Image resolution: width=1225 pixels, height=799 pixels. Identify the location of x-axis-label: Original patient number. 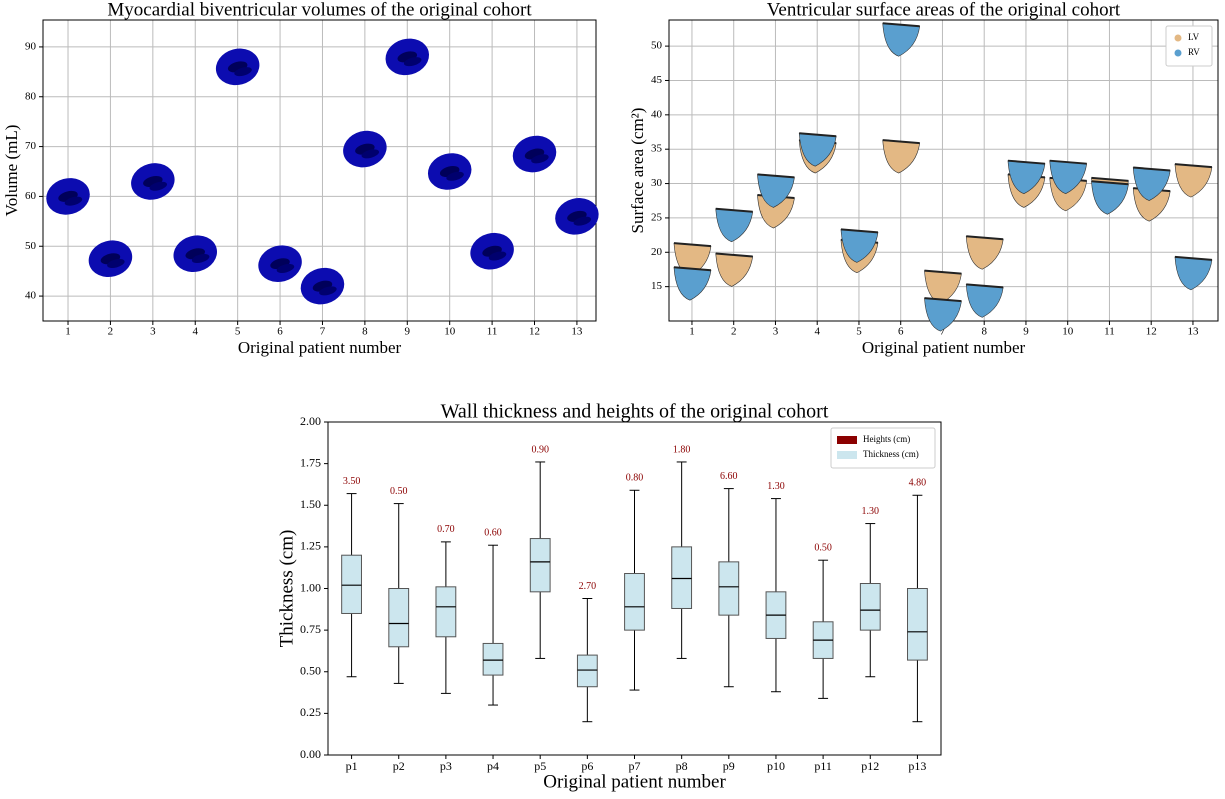
(320, 347).